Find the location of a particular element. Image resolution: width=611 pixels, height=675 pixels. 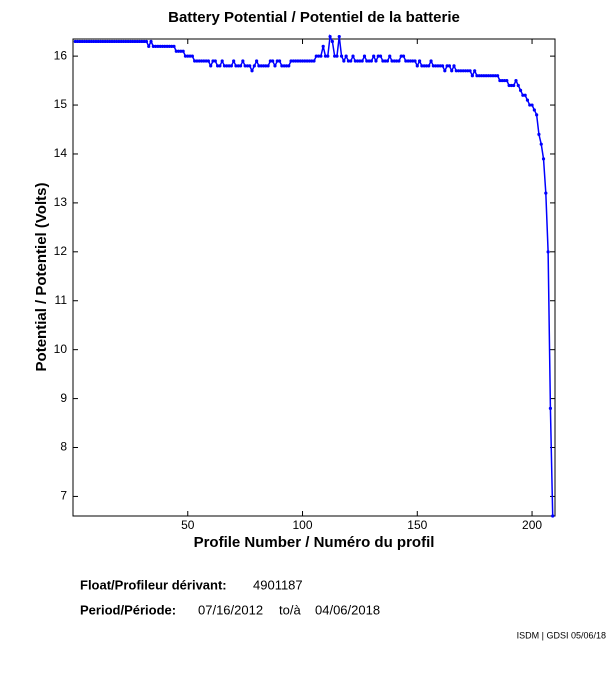

period-end: 04/06/2018 is located at coordinates (347, 609).